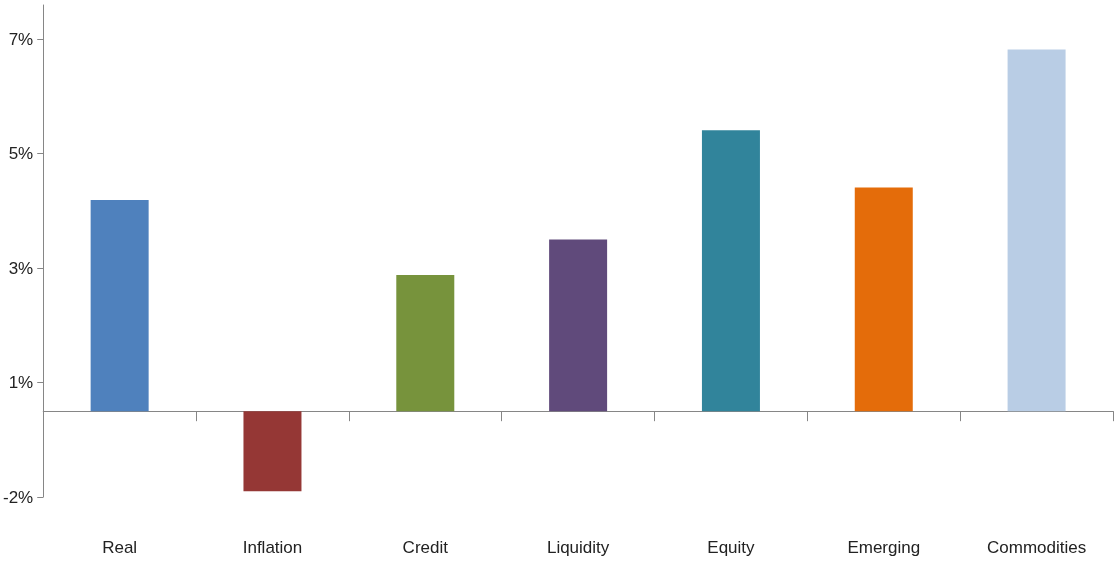 The image size is (1119, 564). What do you see at coordinates (21, 383) in the screenshot?
I see `y-tick-label: 1%` at bounding box center [21, 383].